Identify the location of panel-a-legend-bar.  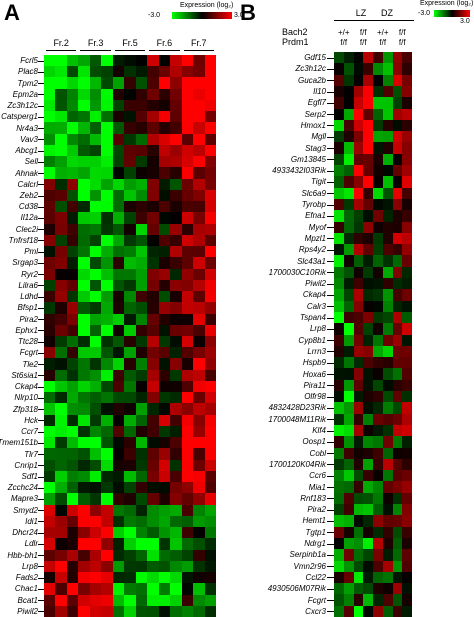
(202, 15).